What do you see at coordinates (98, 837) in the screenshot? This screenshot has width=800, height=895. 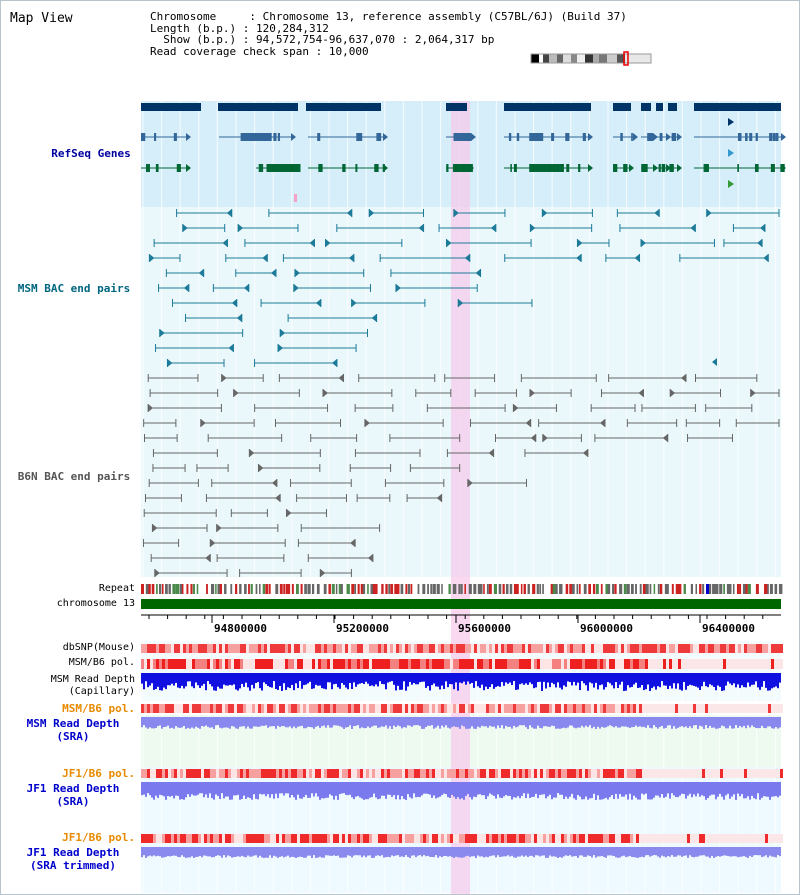 I see `jf1-pol2-label: JF1/B6 pol.` at bounding box center [98, 837].